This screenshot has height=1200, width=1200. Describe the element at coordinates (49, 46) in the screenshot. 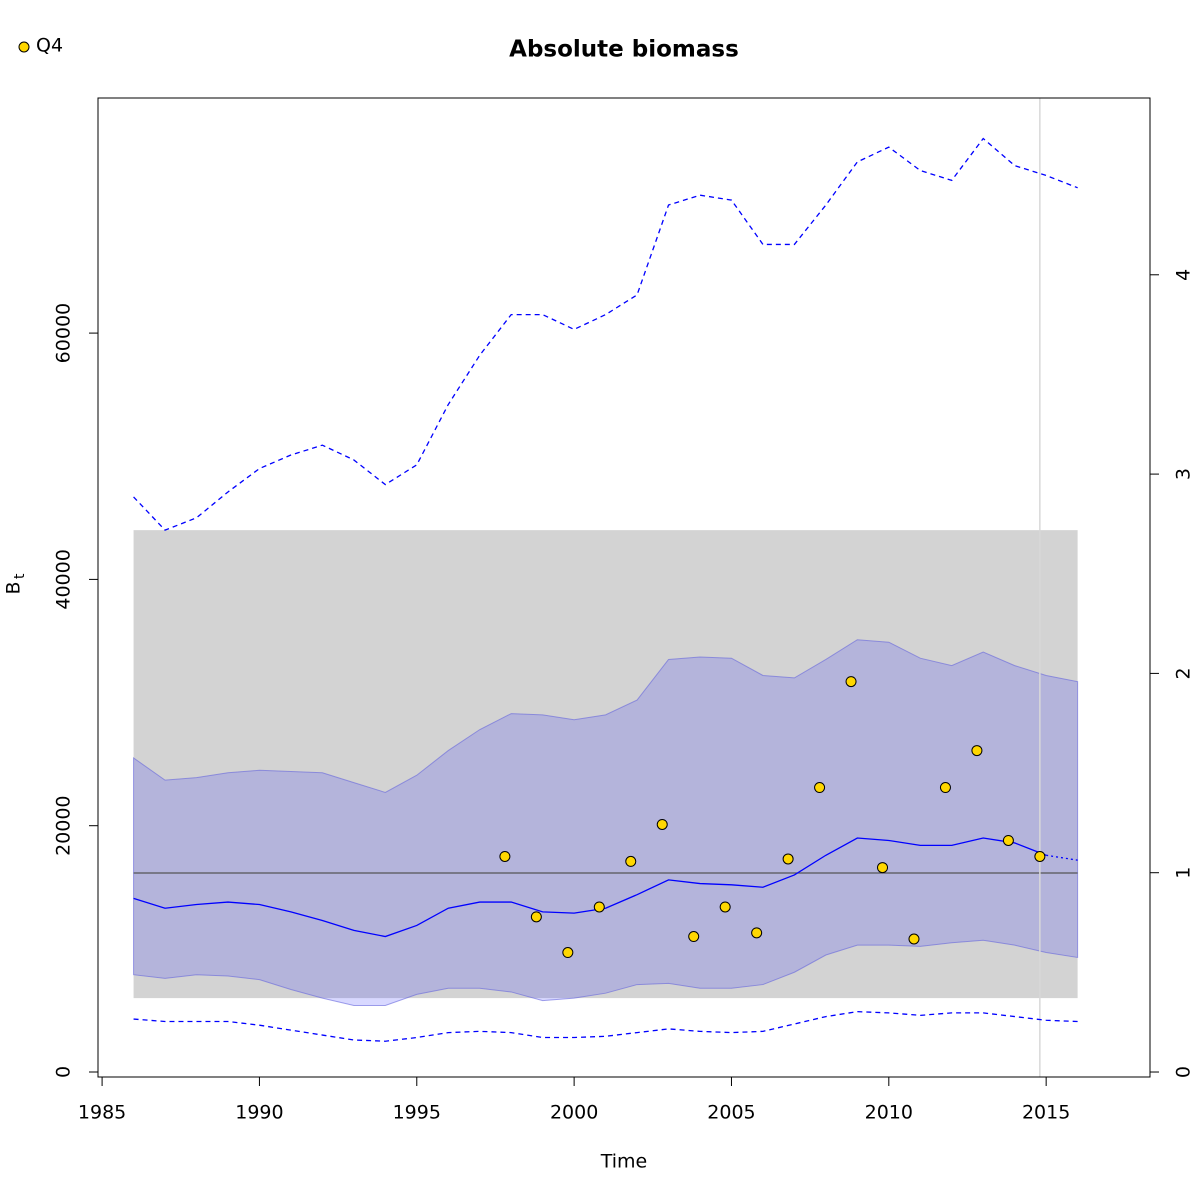

I see `legend-label: Q4` at that location.